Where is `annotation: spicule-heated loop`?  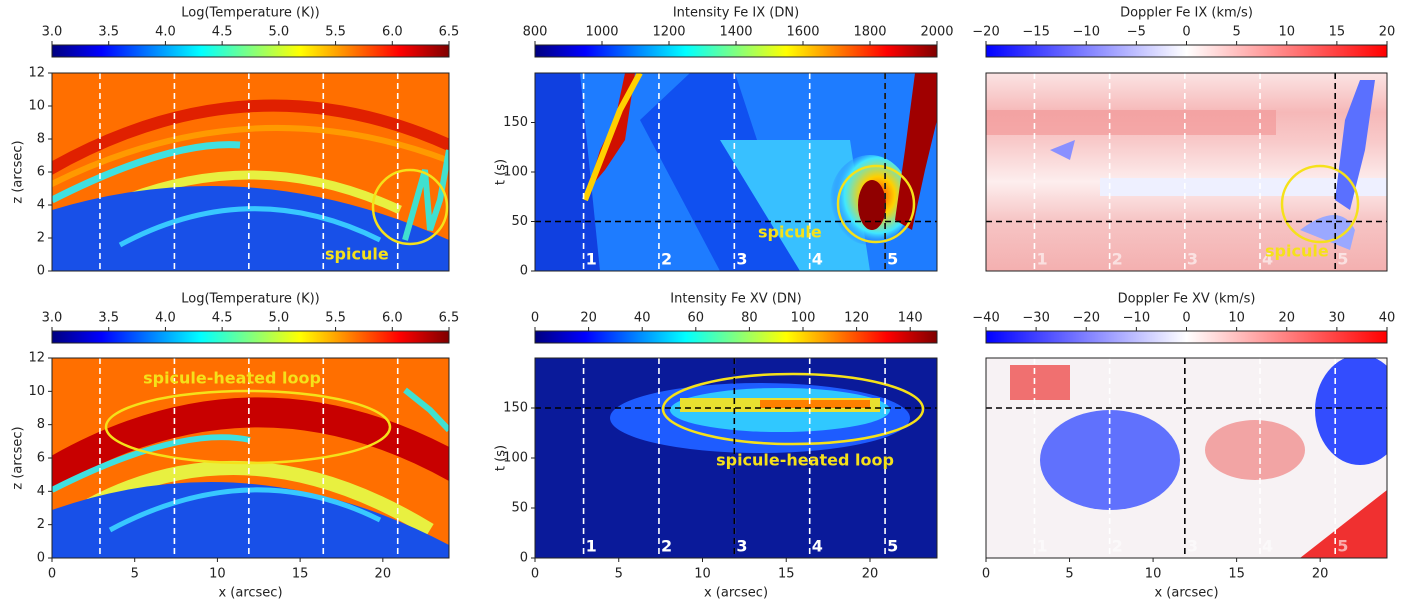 annotation: spicule-heated loop is located at coordinates (232, 378).